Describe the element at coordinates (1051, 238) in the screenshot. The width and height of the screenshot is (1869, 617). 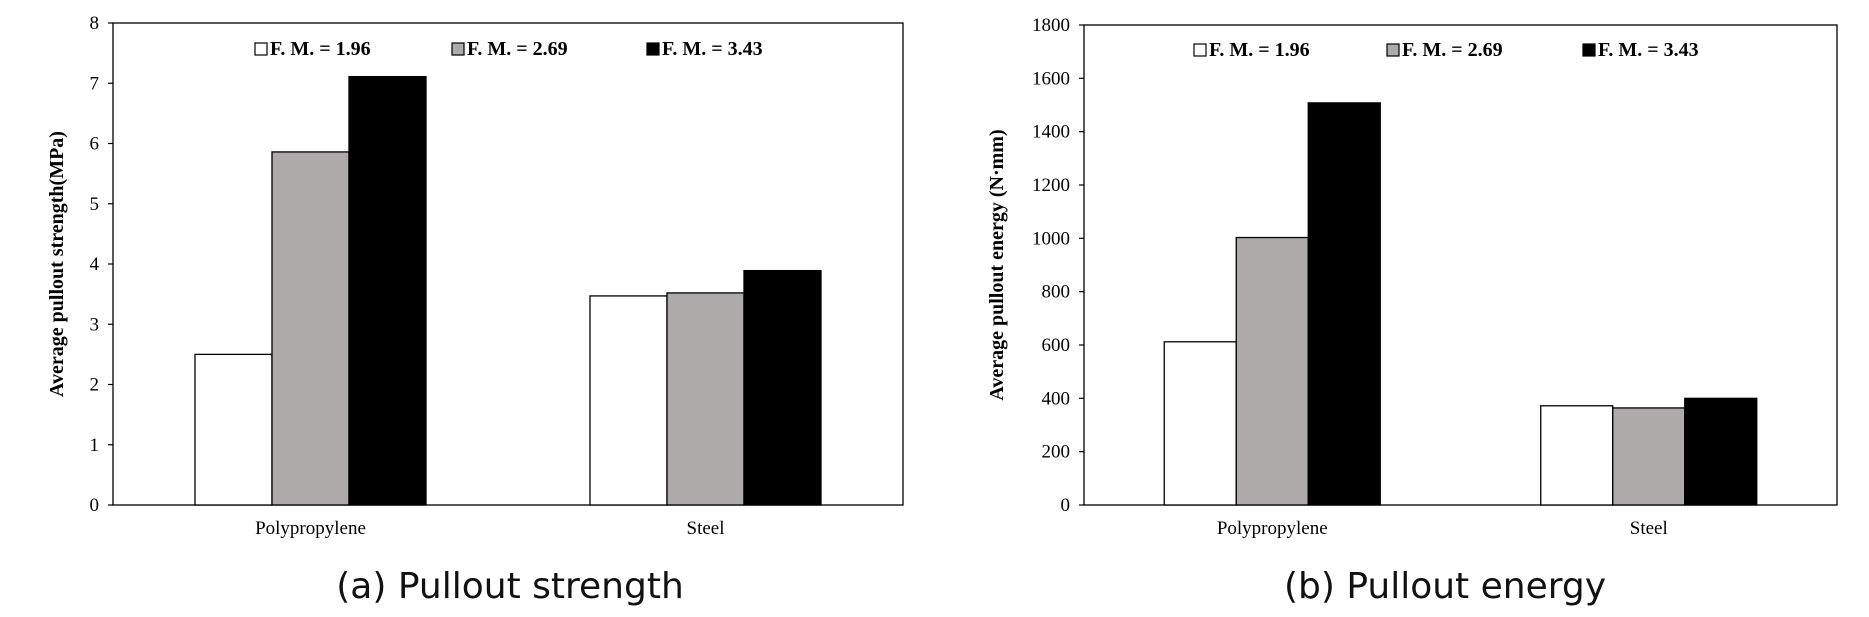
I see `y-tick-label: 1000` at that location.